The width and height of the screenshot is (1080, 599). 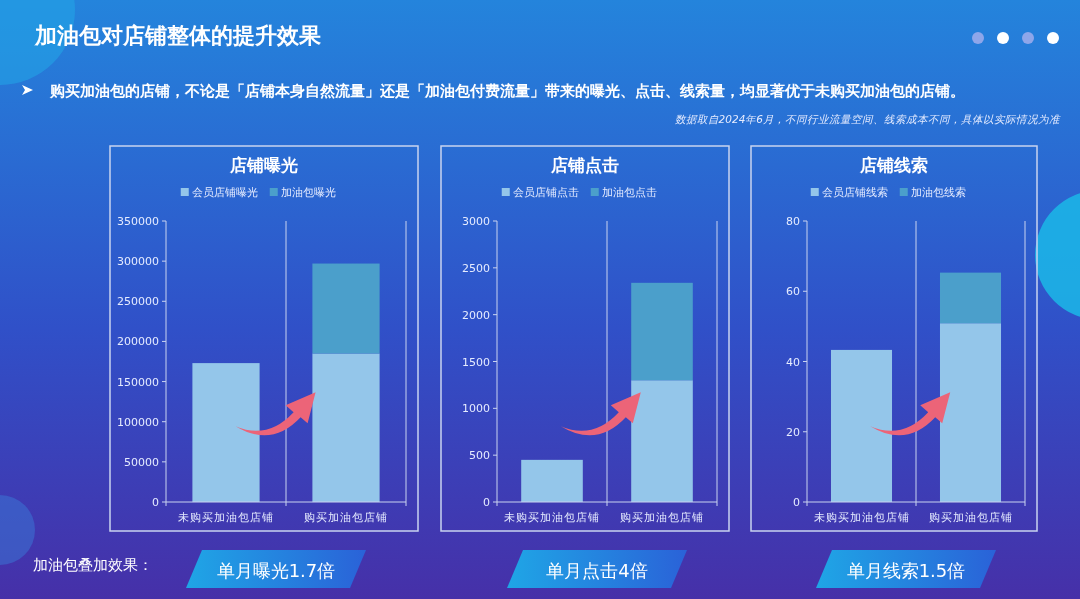 I want to click on text: 加油包对店铺整体的提升效果, so click(x=178, y=35).